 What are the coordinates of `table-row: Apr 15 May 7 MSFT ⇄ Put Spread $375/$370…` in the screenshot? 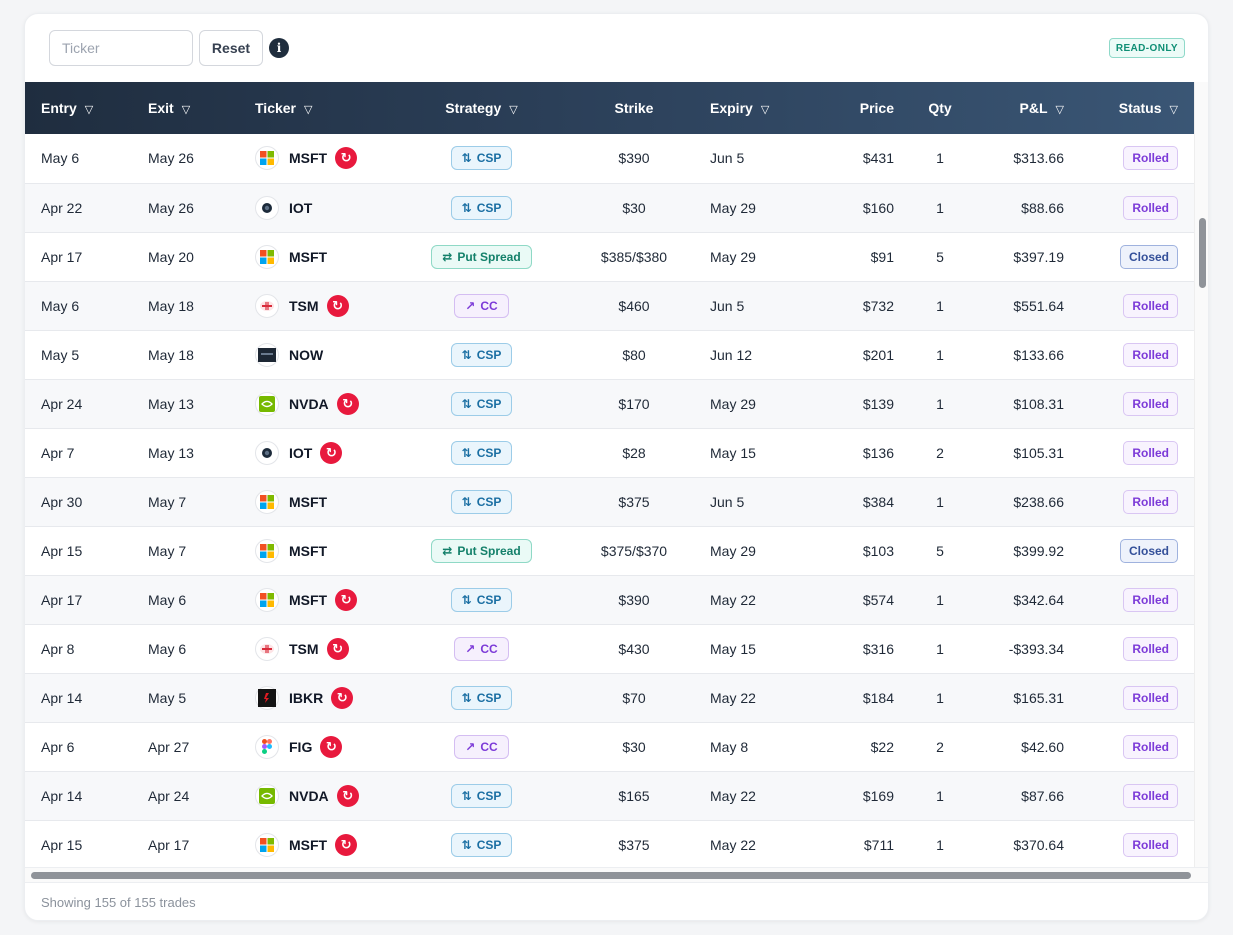 It's located at (609, 550).